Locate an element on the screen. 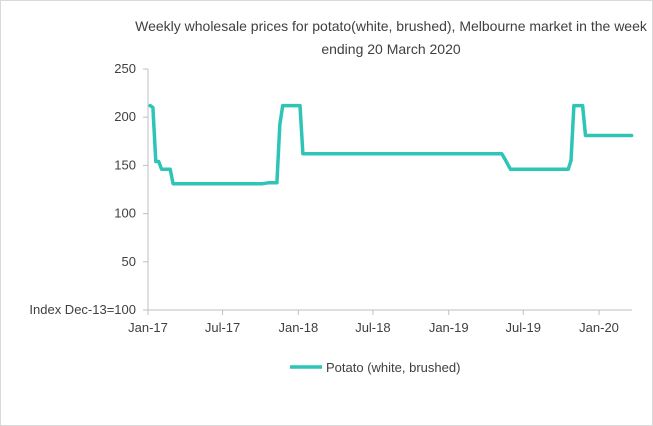 The width and height of the screenshot is (653, 426). legend: Potato (white, brushed) is located at coordinates (375, 367).